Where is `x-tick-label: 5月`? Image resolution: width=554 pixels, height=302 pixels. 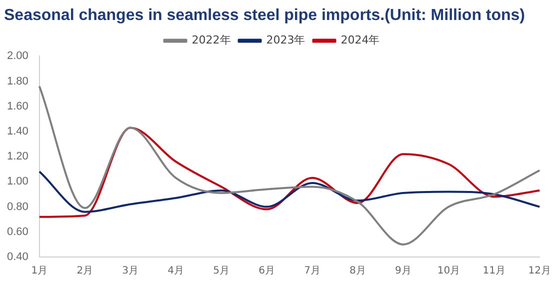
x-tick-label: 5月 is located at coordinates (221, 271).